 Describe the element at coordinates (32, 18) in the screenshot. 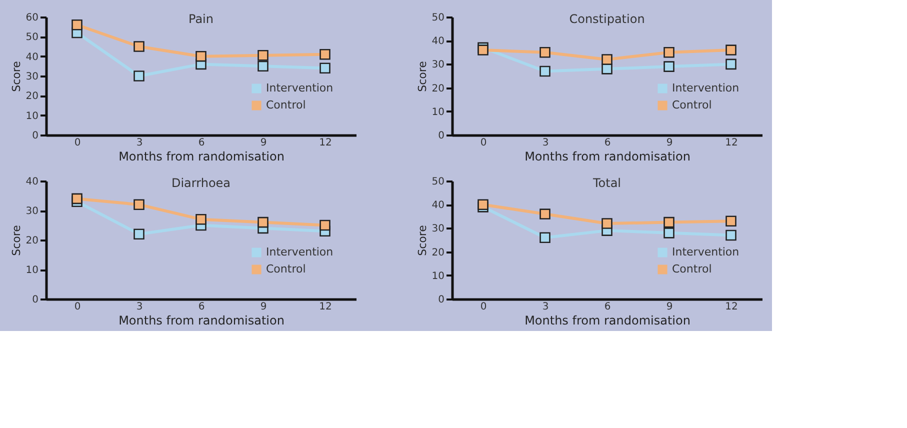

I see `y-tick-label: 60` at that location.